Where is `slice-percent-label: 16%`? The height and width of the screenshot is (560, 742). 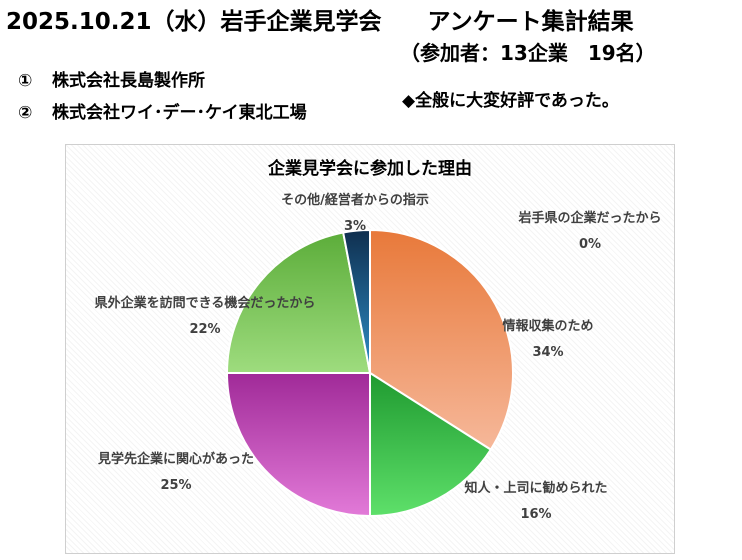
slice-percent-label: 16% is located at coordinates (535, 514).